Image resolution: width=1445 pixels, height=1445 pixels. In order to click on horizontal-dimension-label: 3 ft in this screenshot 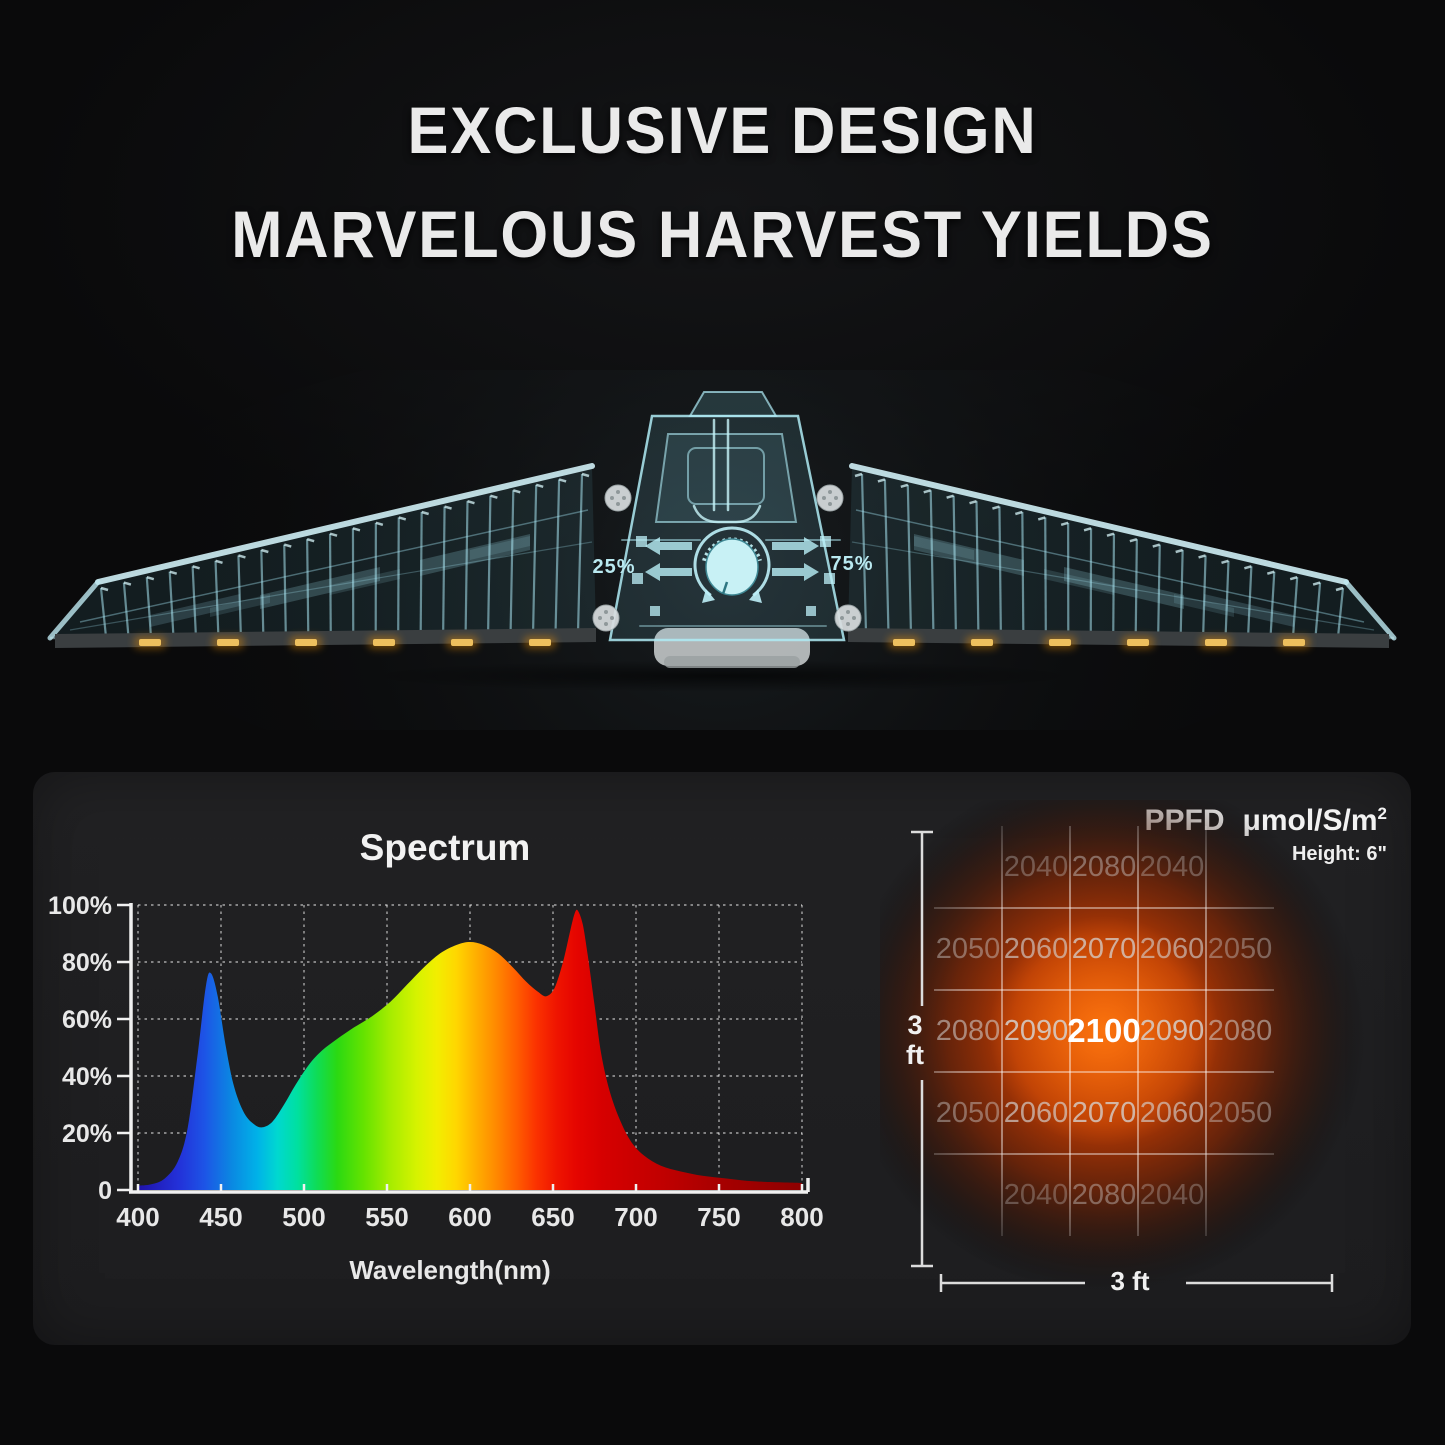, I will do `click(1130, 1281)`.